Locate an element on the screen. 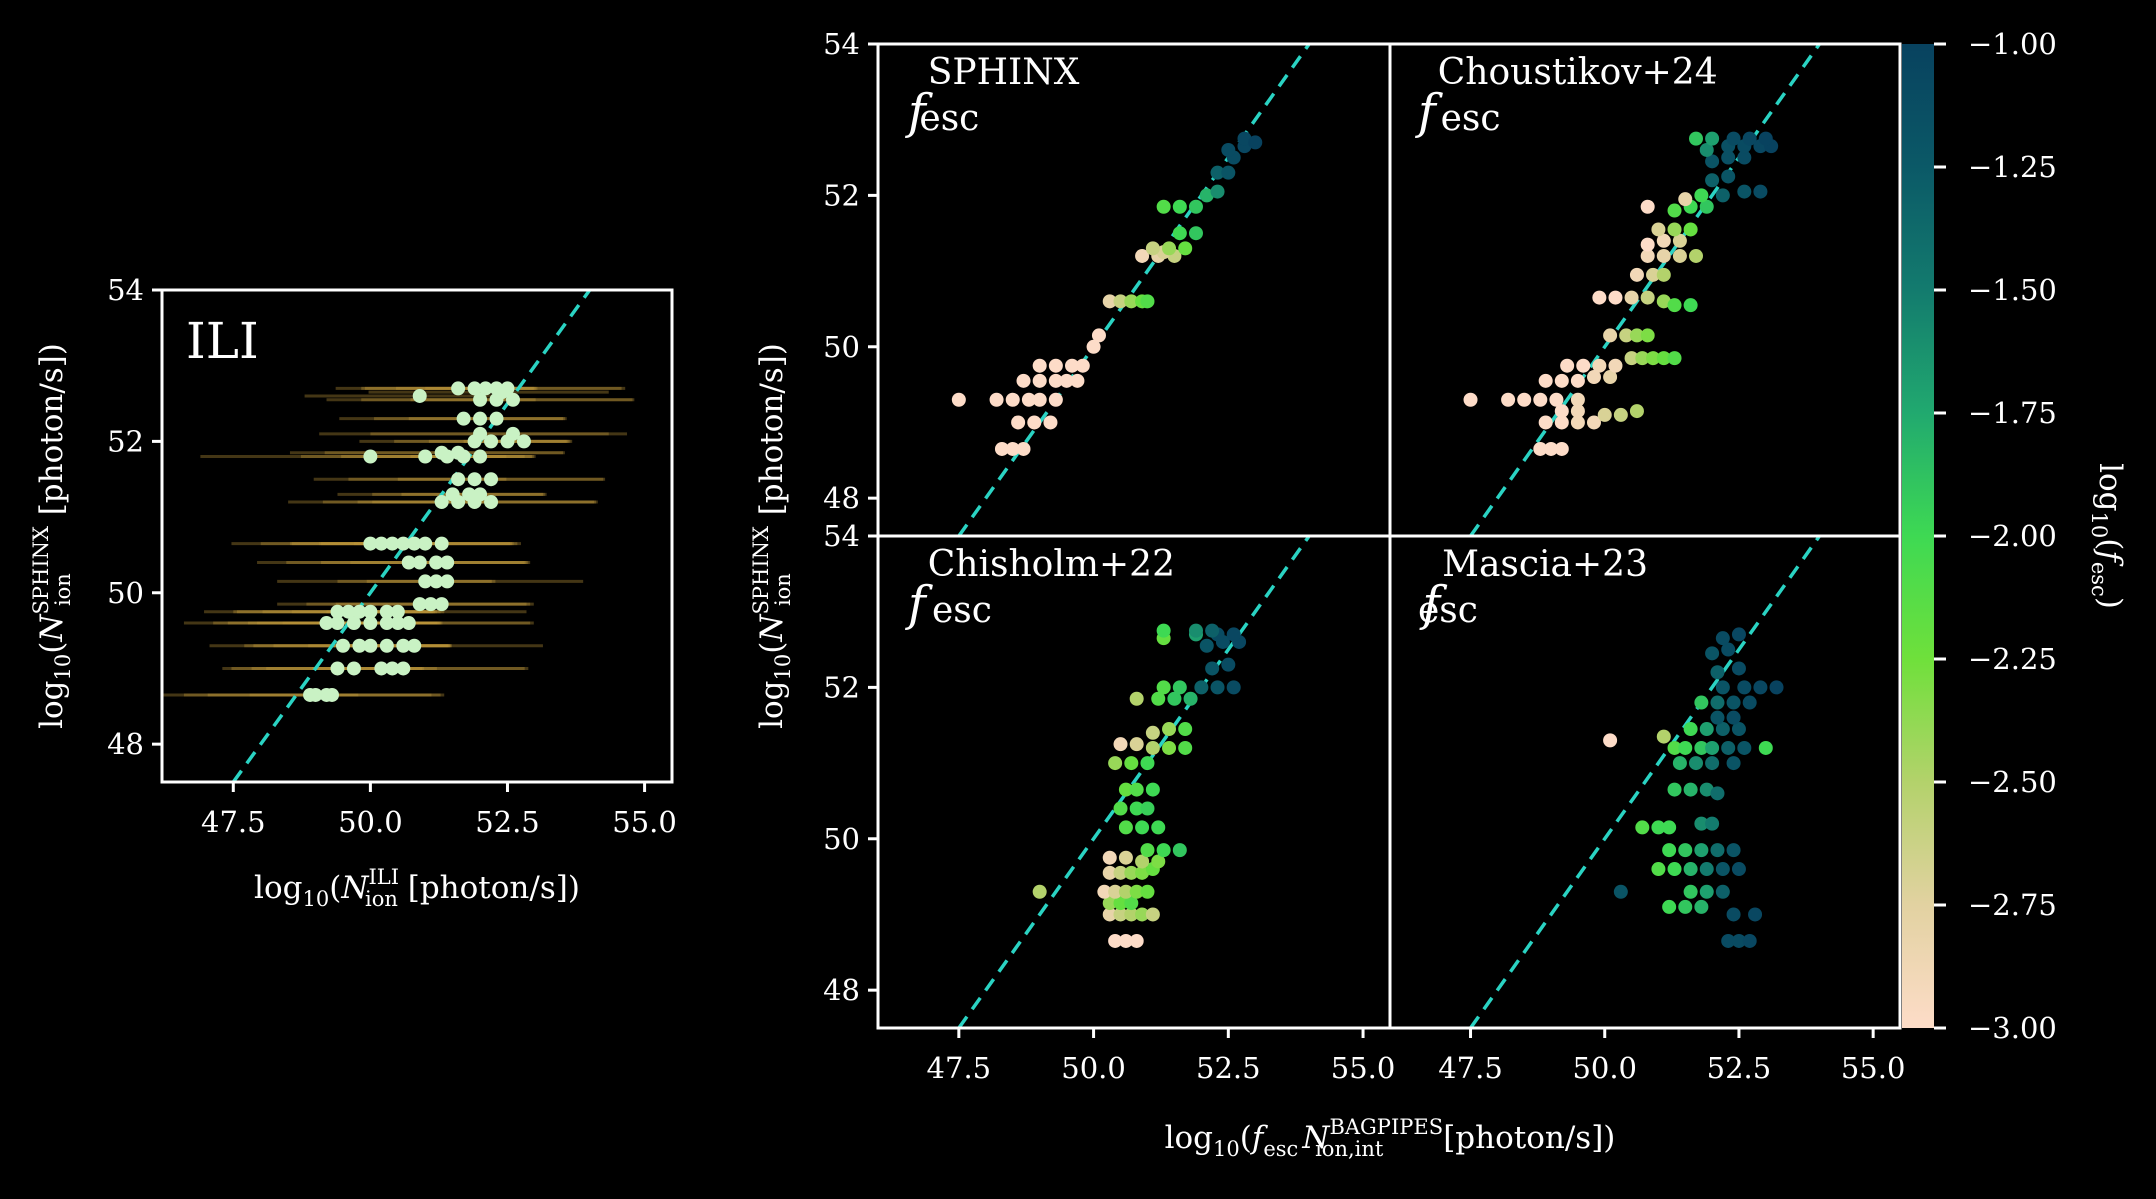  mascia-panel-label: fMascia+23 esc is located at coordinates (1533, 588).